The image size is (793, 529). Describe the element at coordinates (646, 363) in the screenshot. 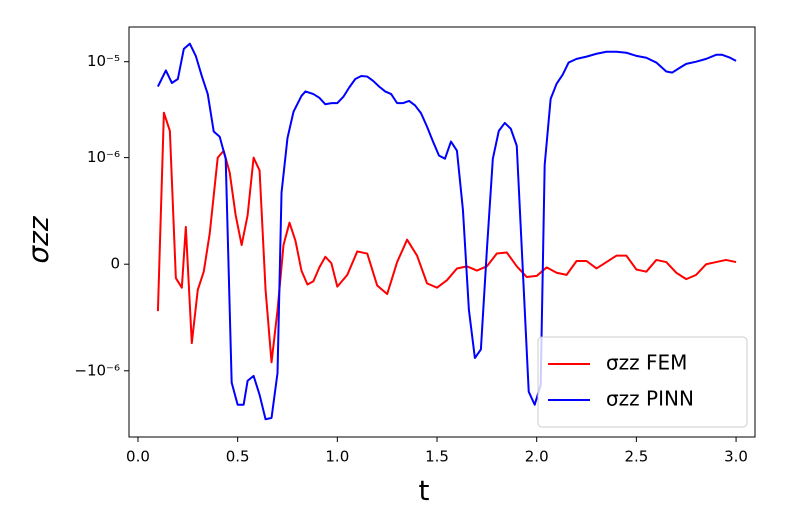

I see `legend-label: σzz FEM` at that location.